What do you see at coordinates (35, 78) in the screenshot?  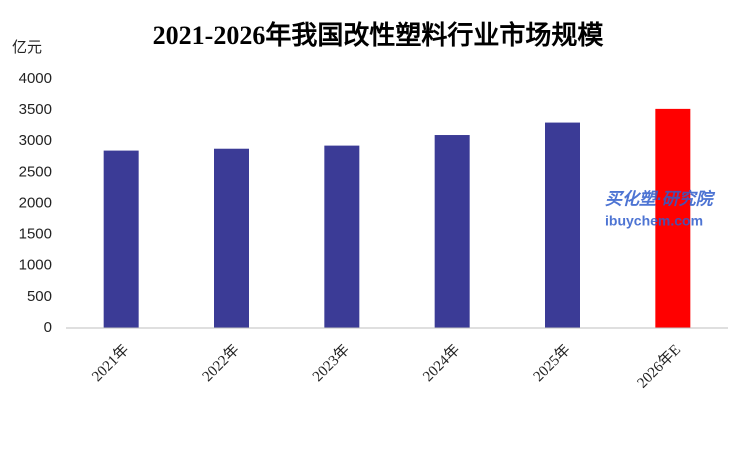 I see `y-tick-label: 4000` at bounding box center [35, 78].